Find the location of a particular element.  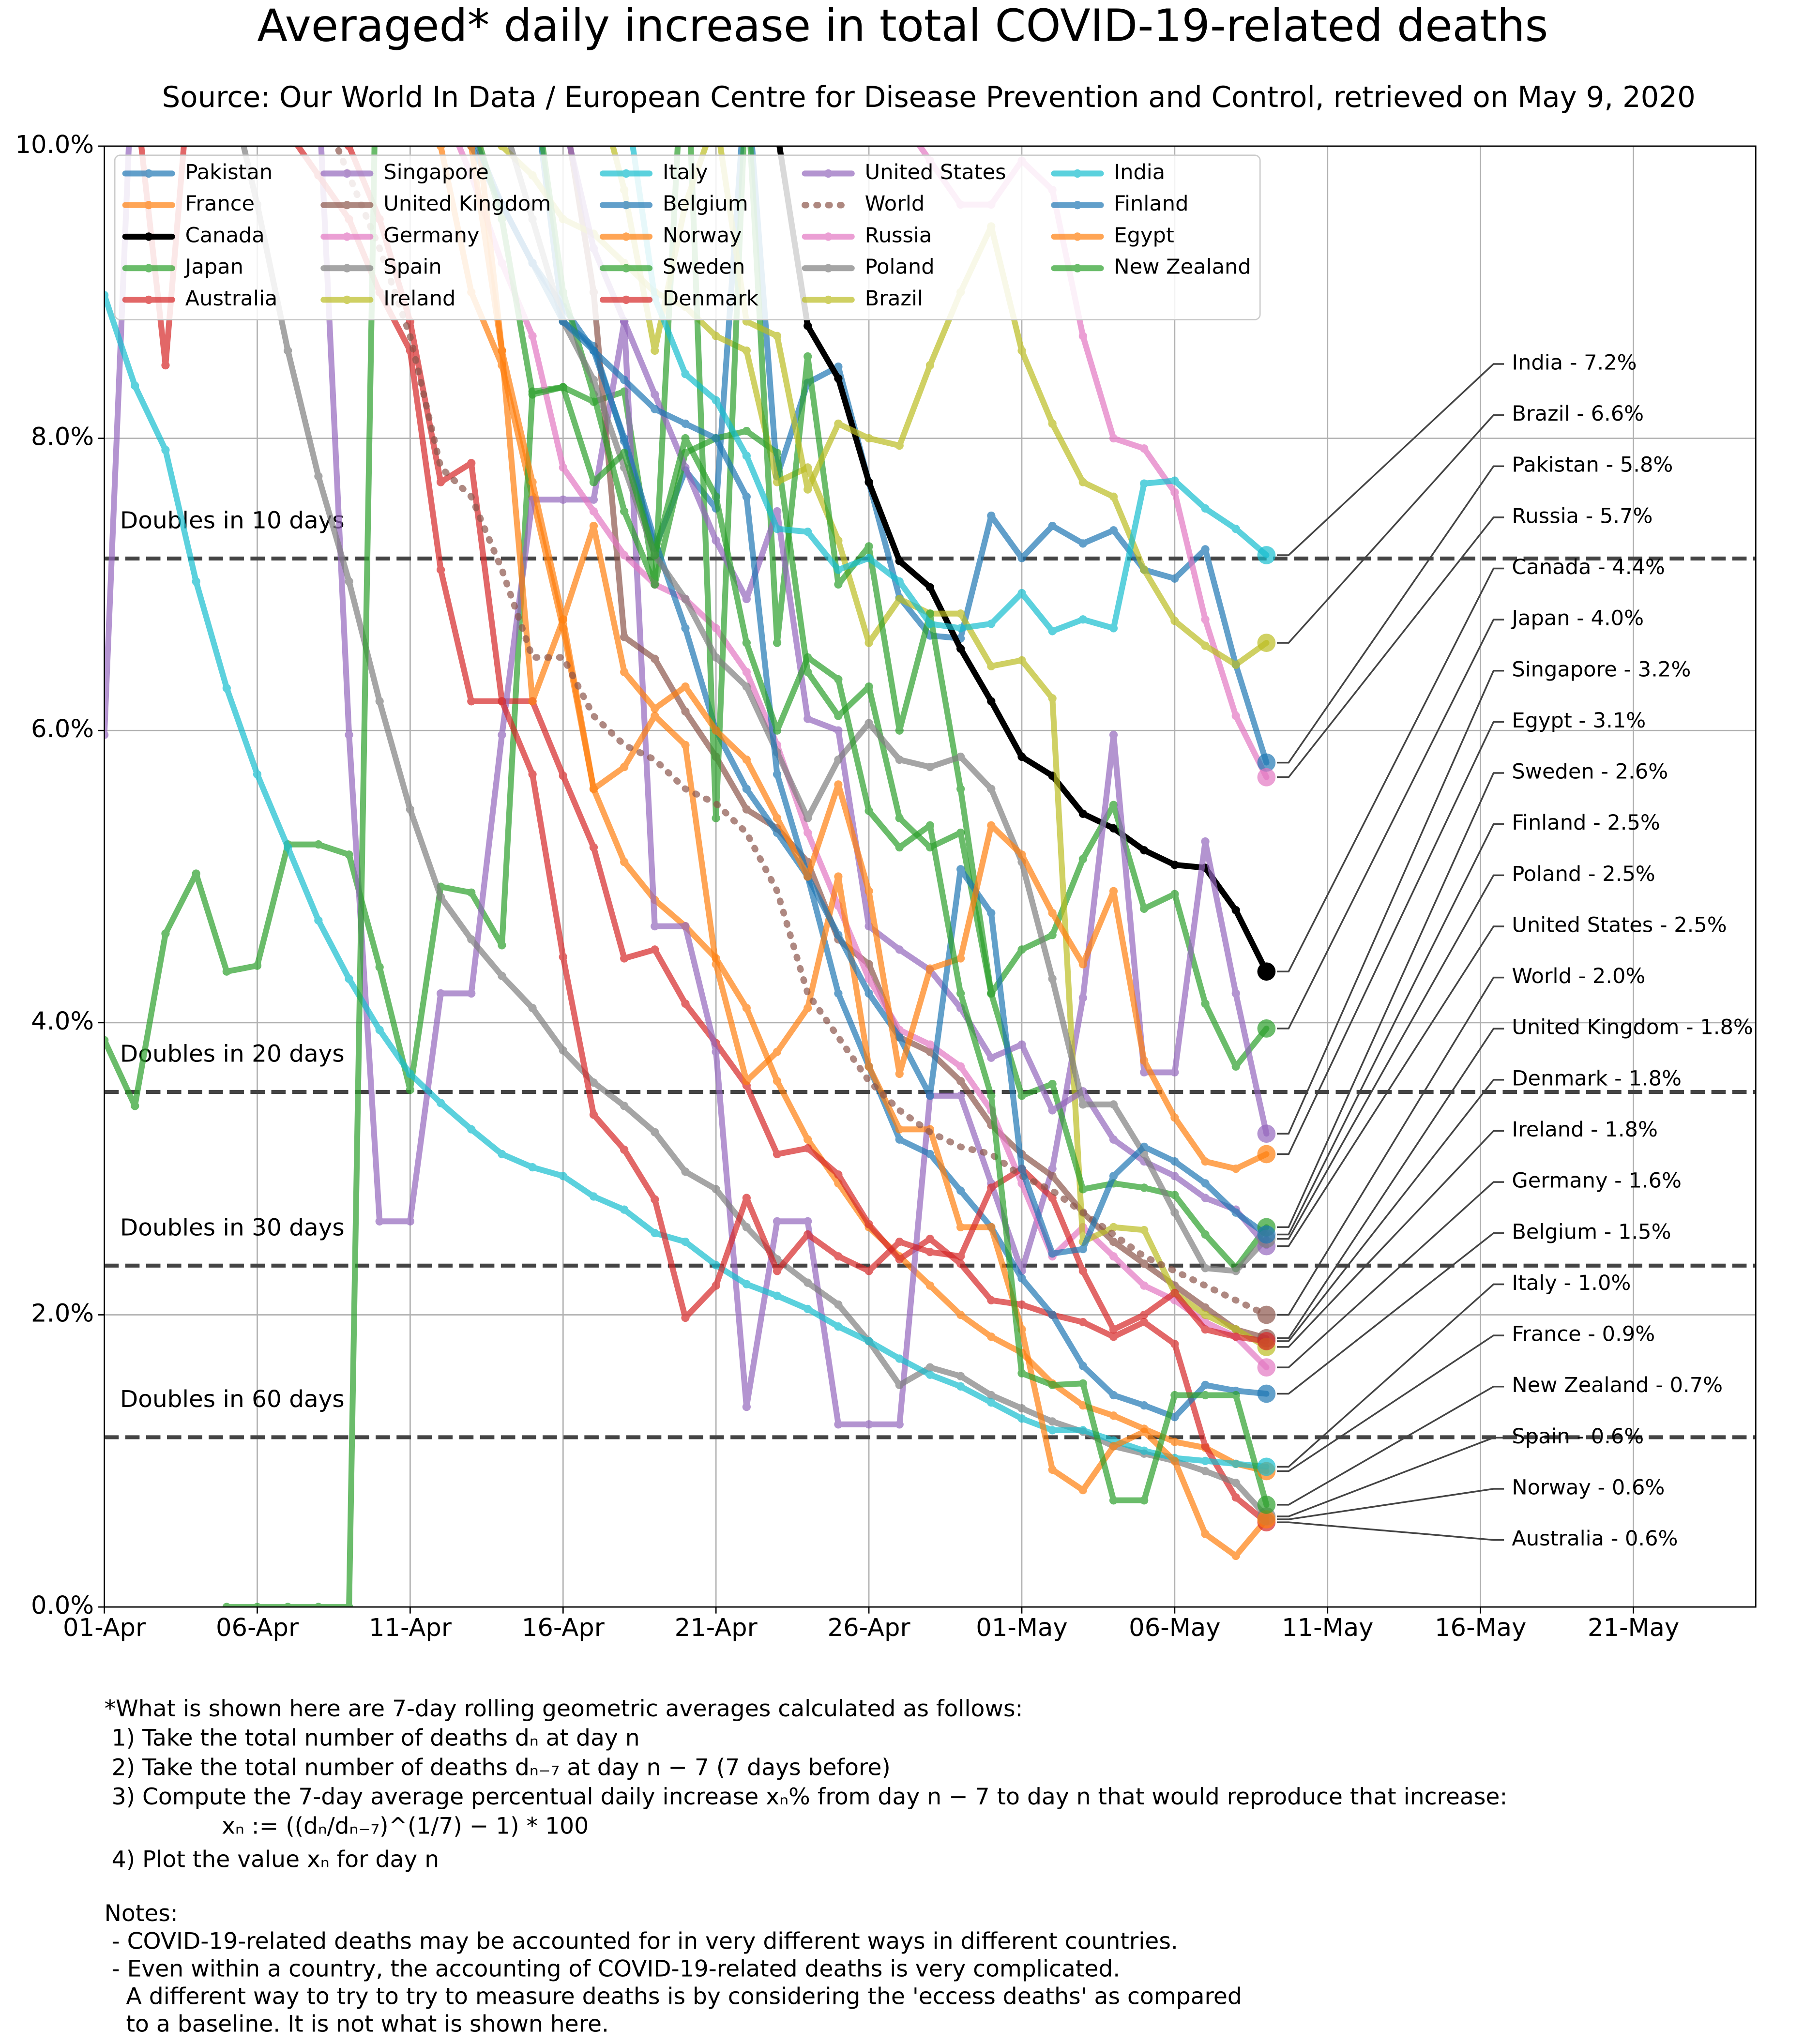

end-label: United Kingdom - 1.8% is located at coordinates (1632, 1027).